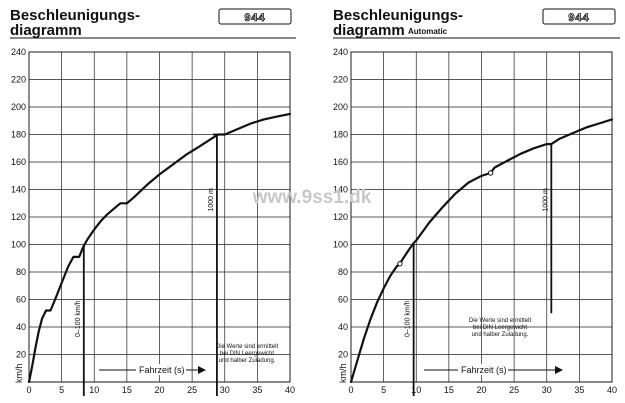 The image size is (625, 403). Describe the element at coordinates (312, 197) in the screenshot. I see `watermark: www.9ss1.dk` at that location.